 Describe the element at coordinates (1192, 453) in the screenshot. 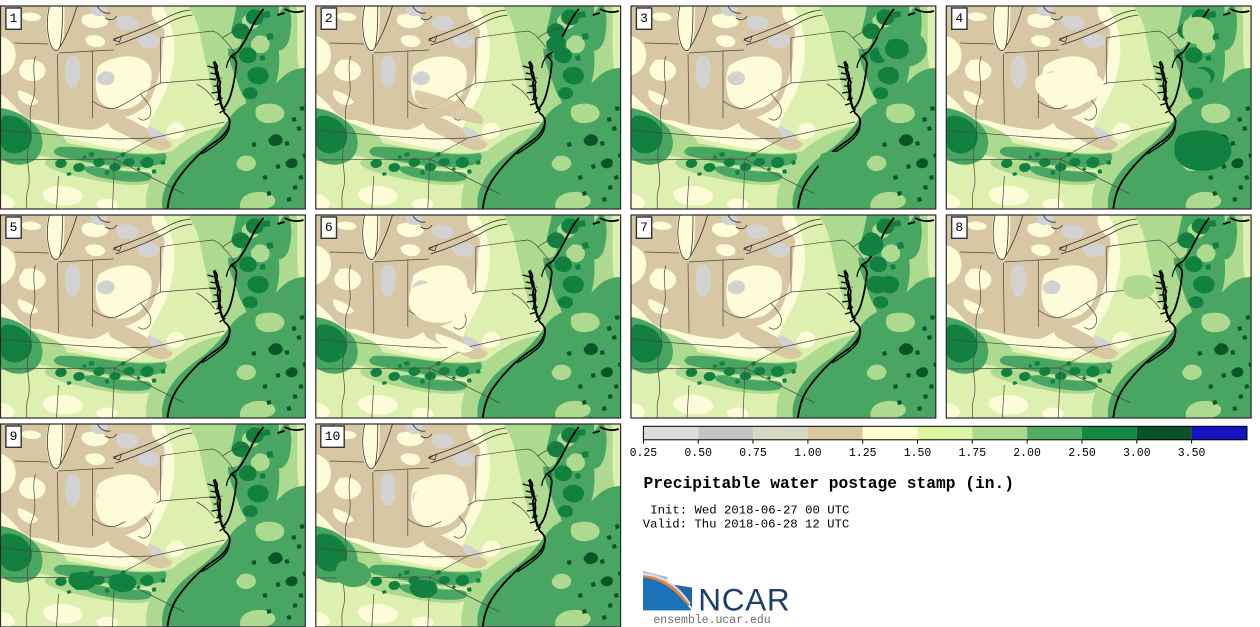

I see `svg-text: 3.50` at that location.